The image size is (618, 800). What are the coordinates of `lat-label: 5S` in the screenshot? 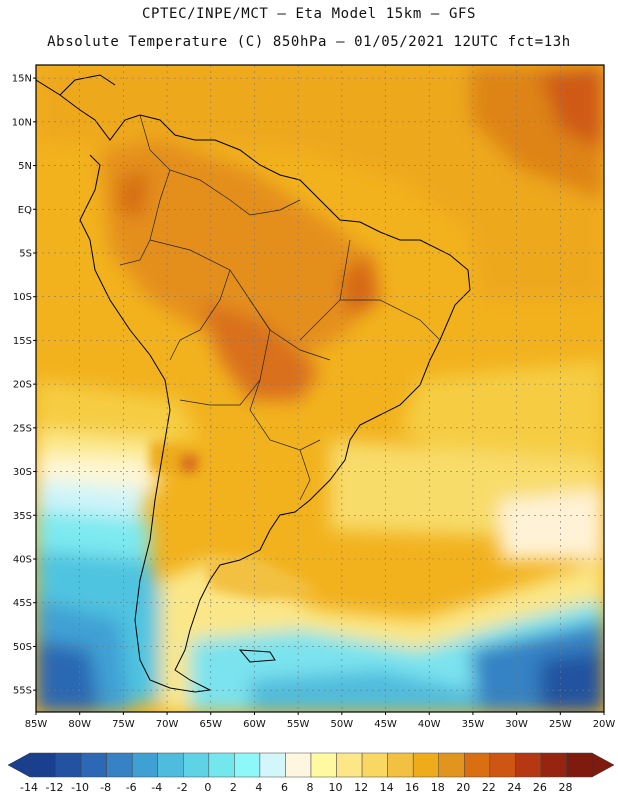 It's located at (25, 253).